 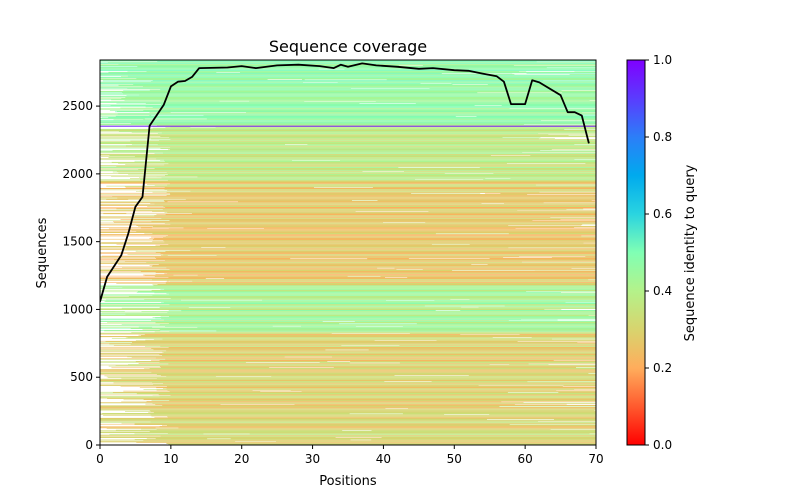 I want to click on query-row, so click(x=348, y=126).